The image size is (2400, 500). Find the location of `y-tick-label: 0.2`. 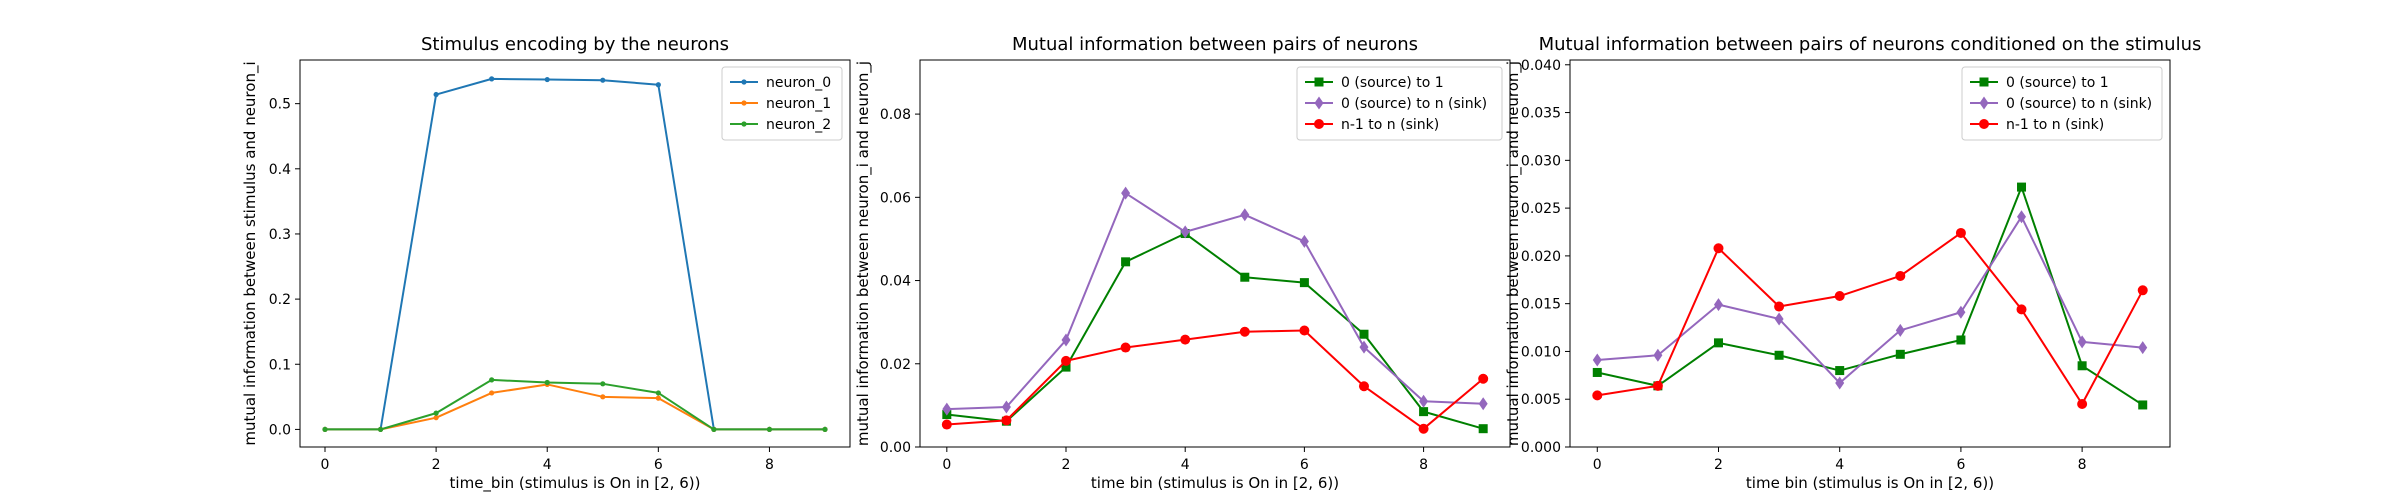

y-tick-label: 0.2 is located at coordinates (280, 300).